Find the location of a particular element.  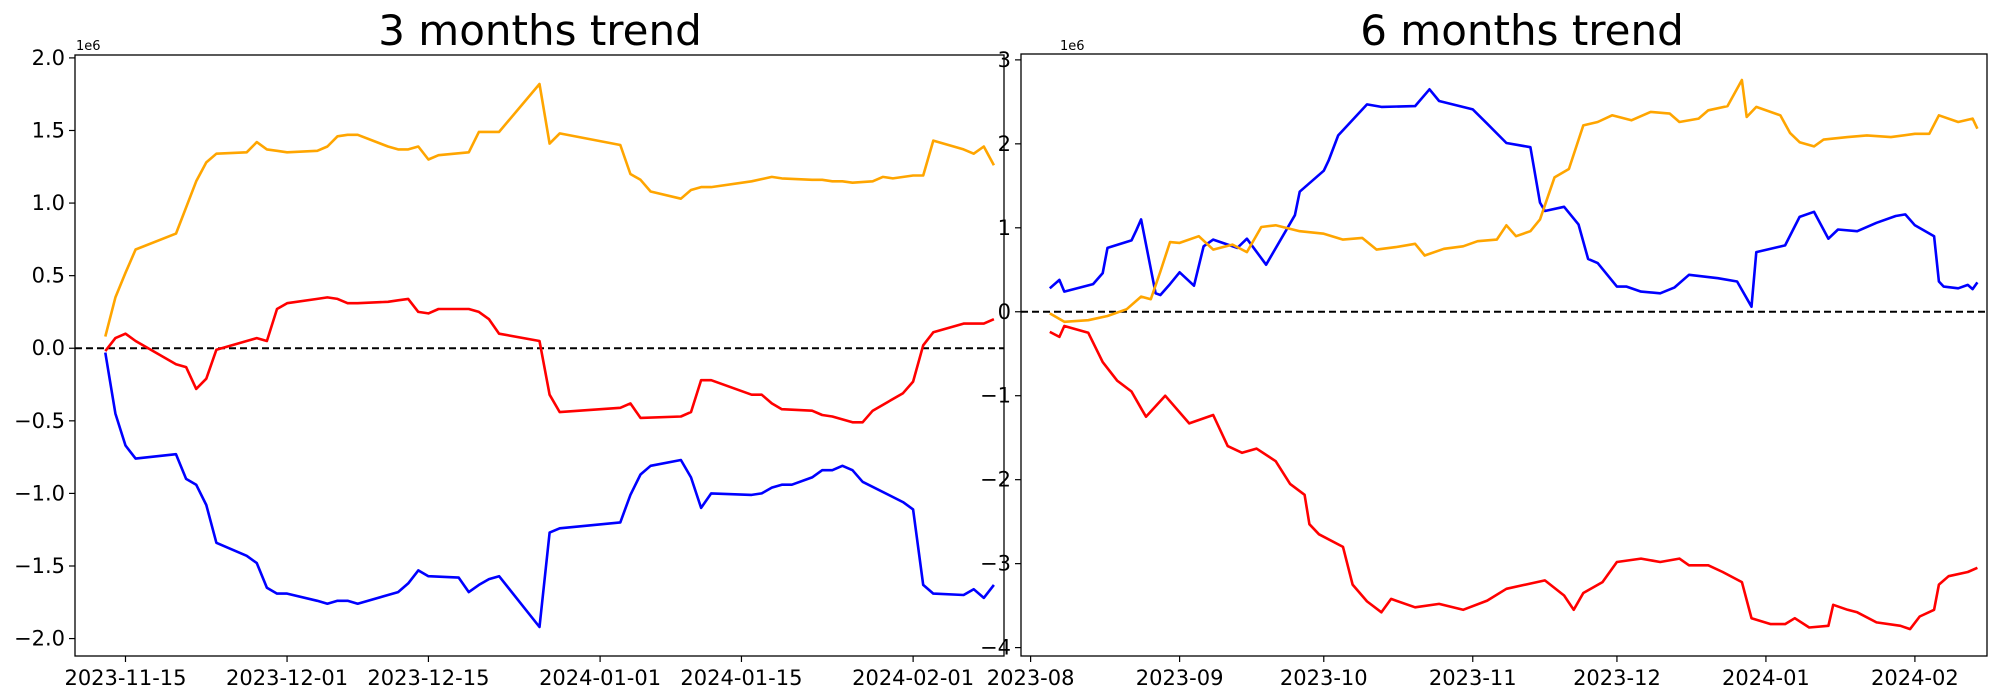

chart-title: 3 months trend is located at coordinates (540, 30).